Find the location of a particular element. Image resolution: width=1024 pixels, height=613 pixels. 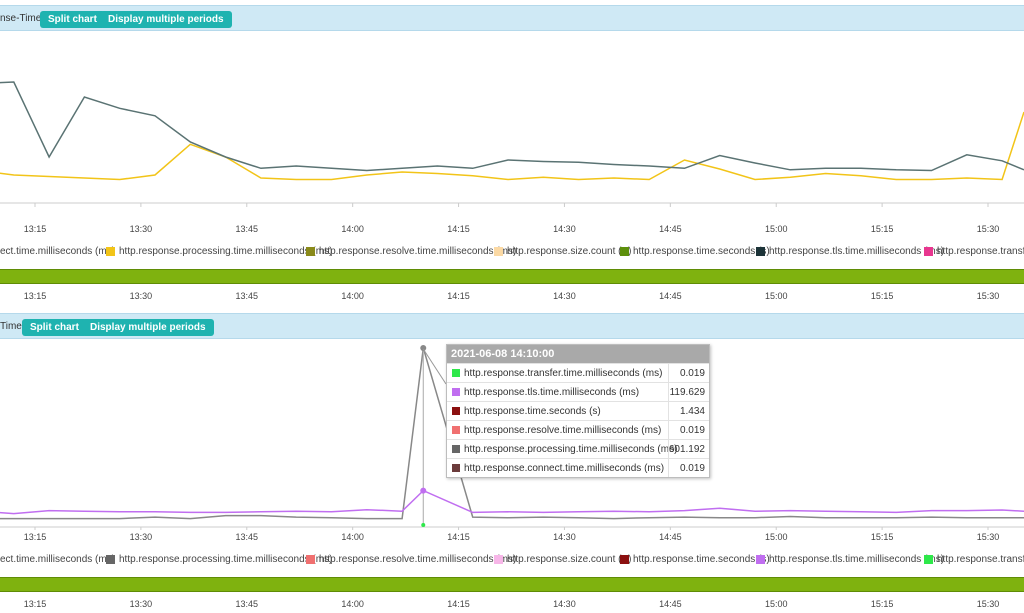

tooltip-value: 0.019 is located at coordinates (692, 373).